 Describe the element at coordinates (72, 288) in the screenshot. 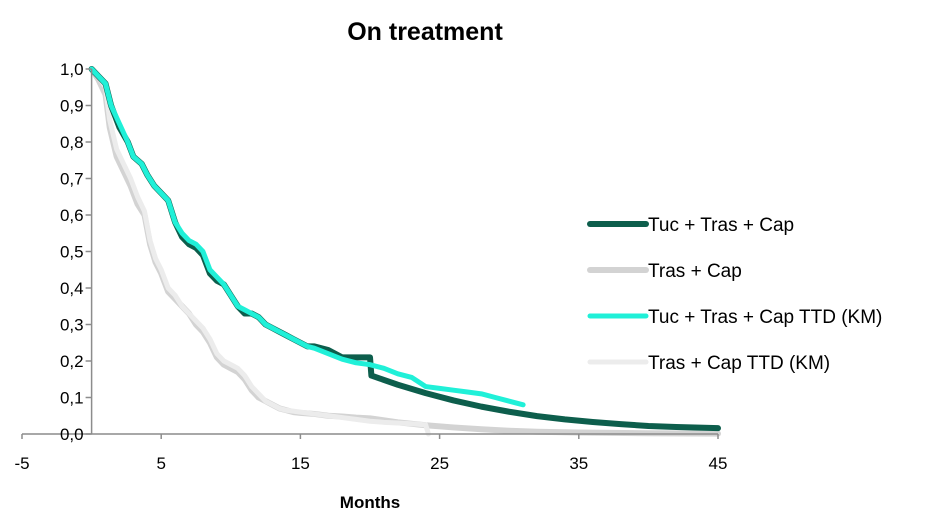

I see `y-tick-label: 0,4` at that location.